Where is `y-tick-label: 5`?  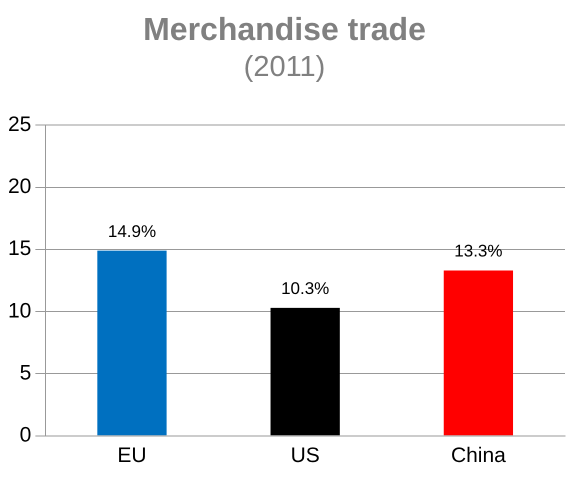 y-tick-label: 5 is located at coordinates (26, 372).